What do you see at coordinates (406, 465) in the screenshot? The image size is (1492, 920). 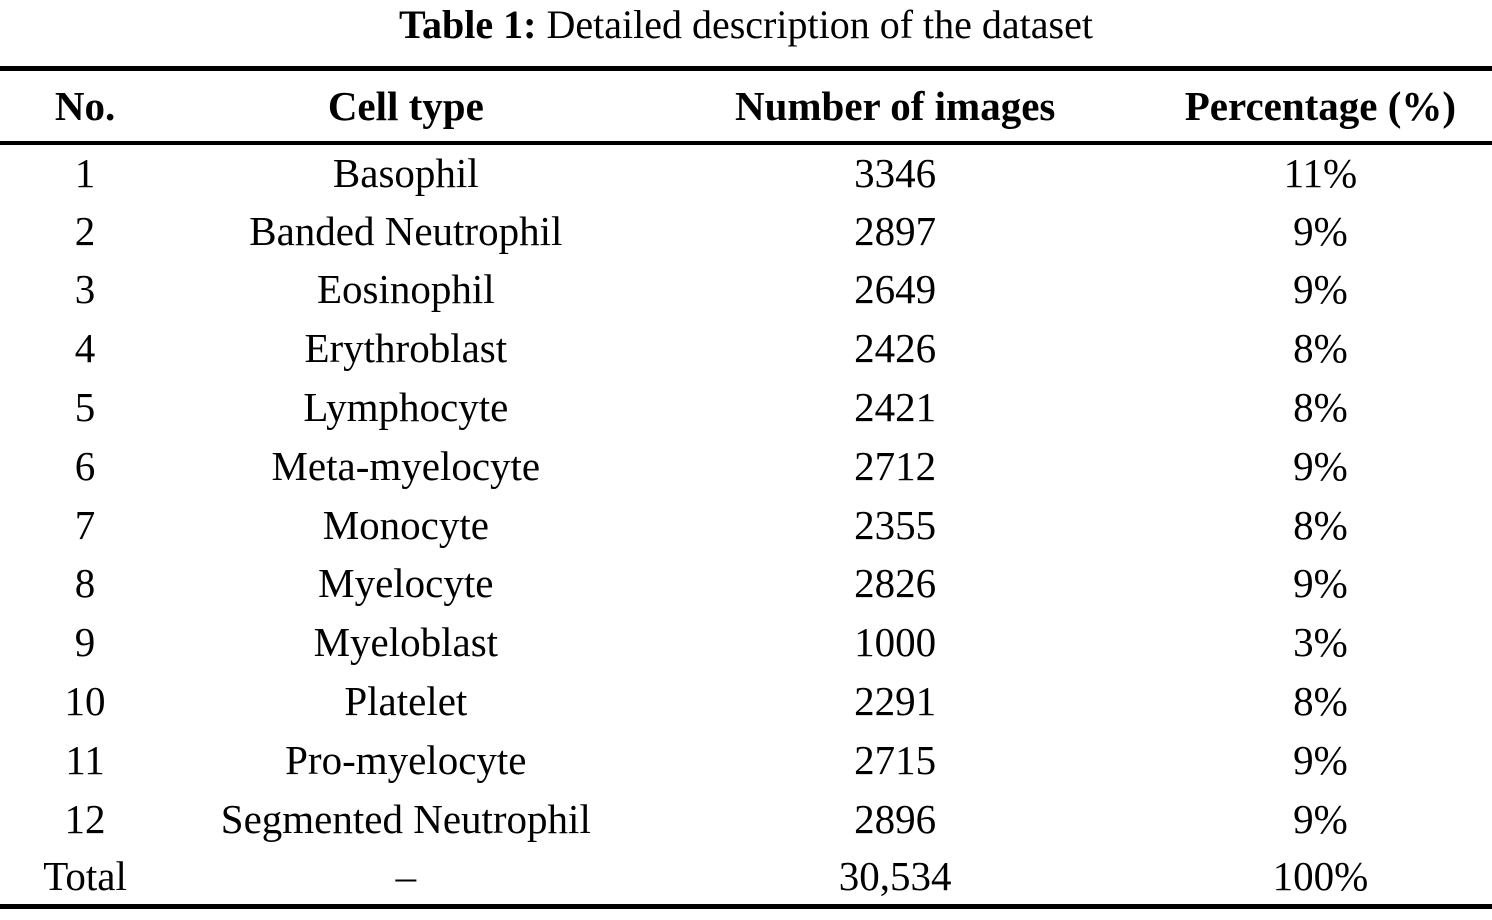 I see `cell-type-cell: Meta-myelocyte` at bounding box center [406, 465].